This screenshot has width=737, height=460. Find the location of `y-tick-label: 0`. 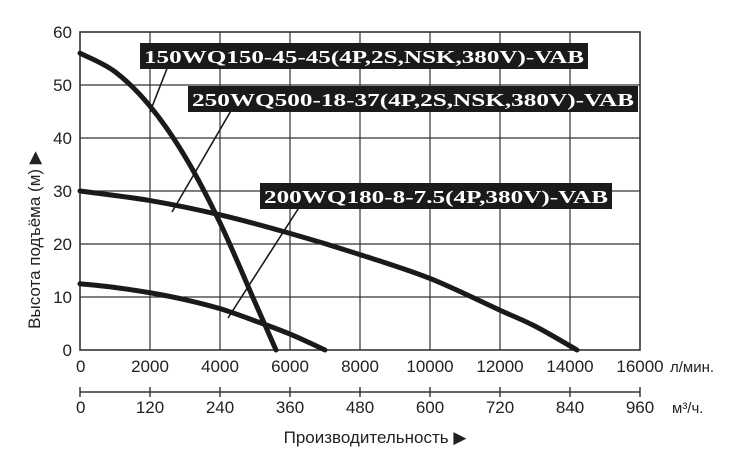

y-tick-label: 0 is located at coordinates (67, 350).